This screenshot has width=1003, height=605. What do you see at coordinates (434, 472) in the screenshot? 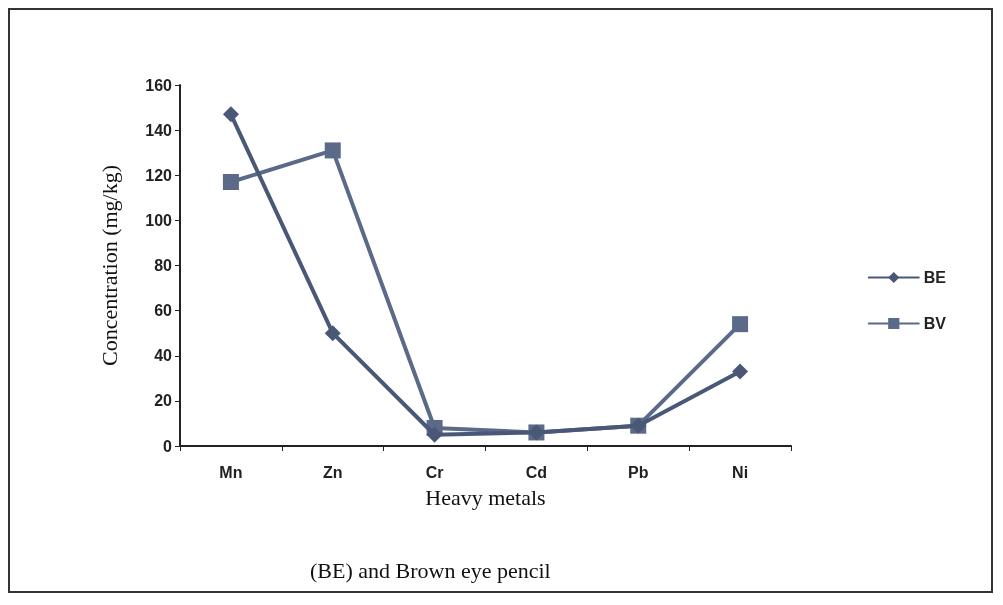
I see `x-tick-label: Cr` at bounding box center [434, 472].